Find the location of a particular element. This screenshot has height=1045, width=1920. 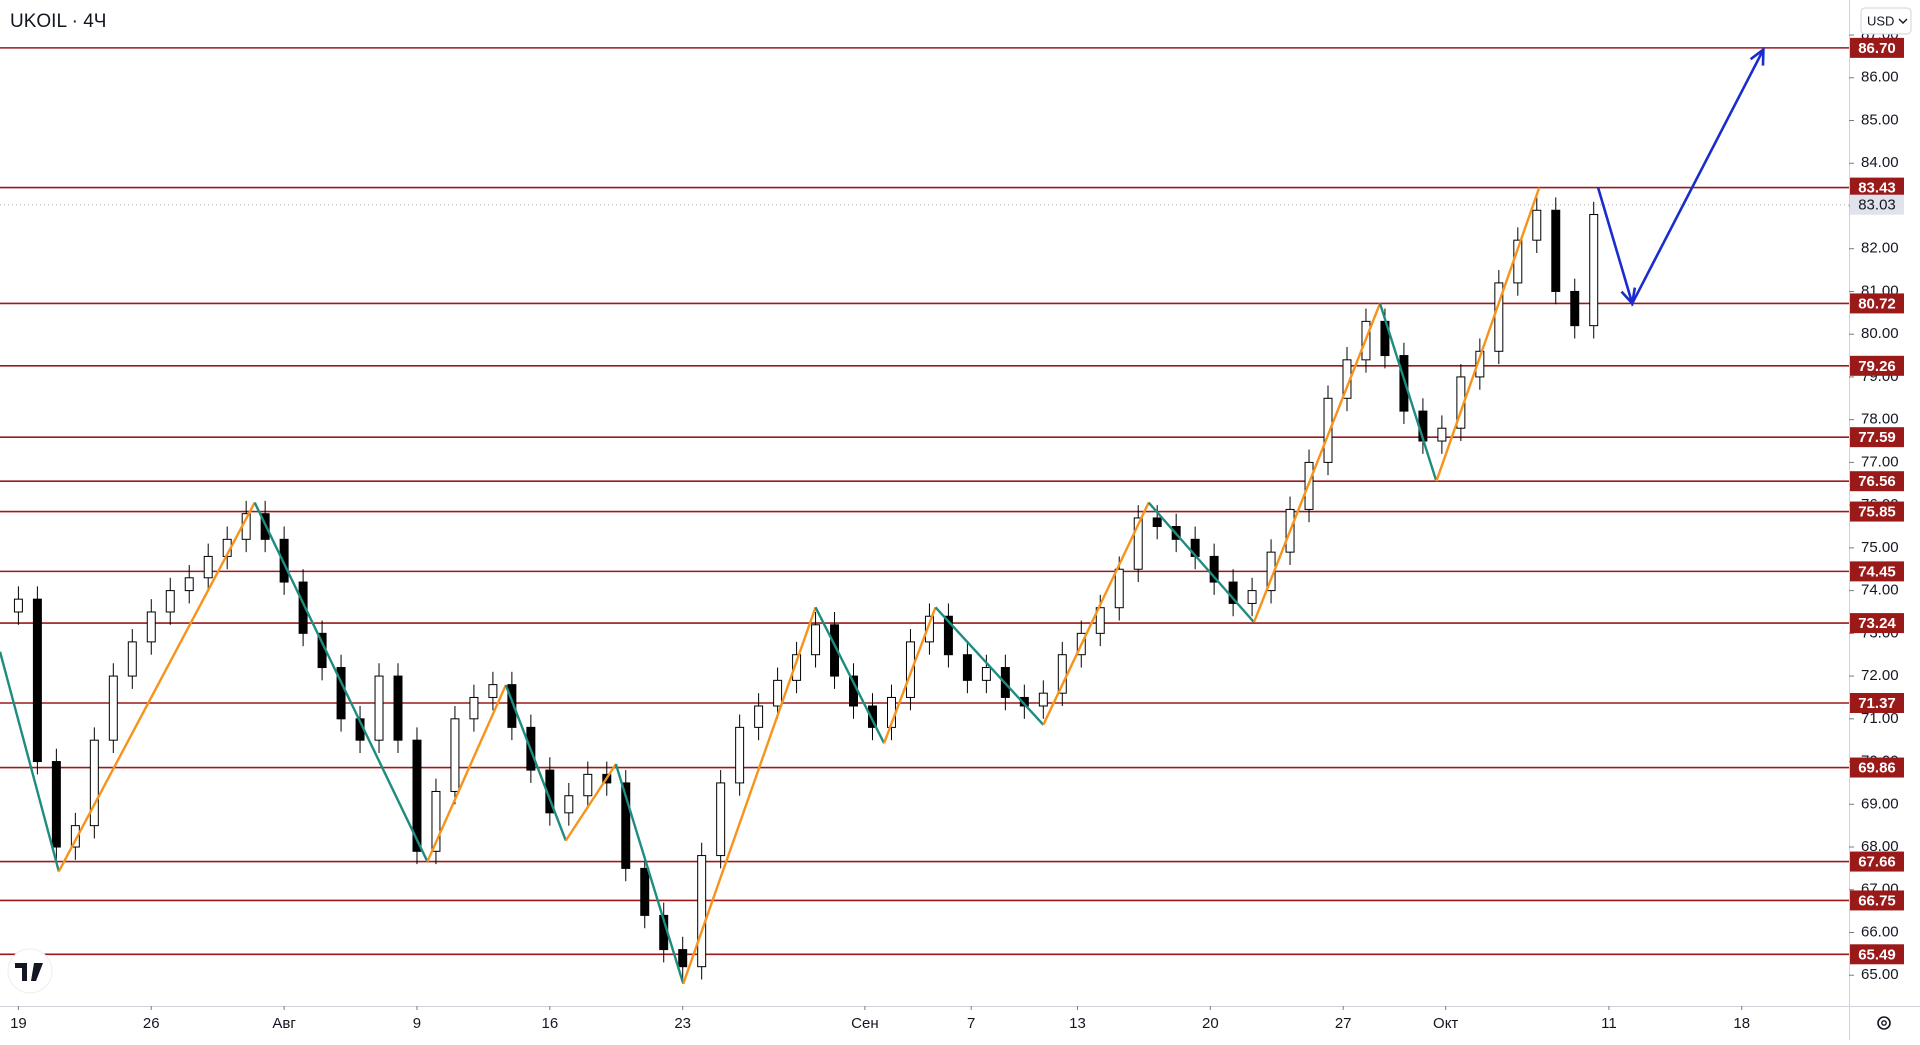

tv-logo is located at coordinates (30, 971).